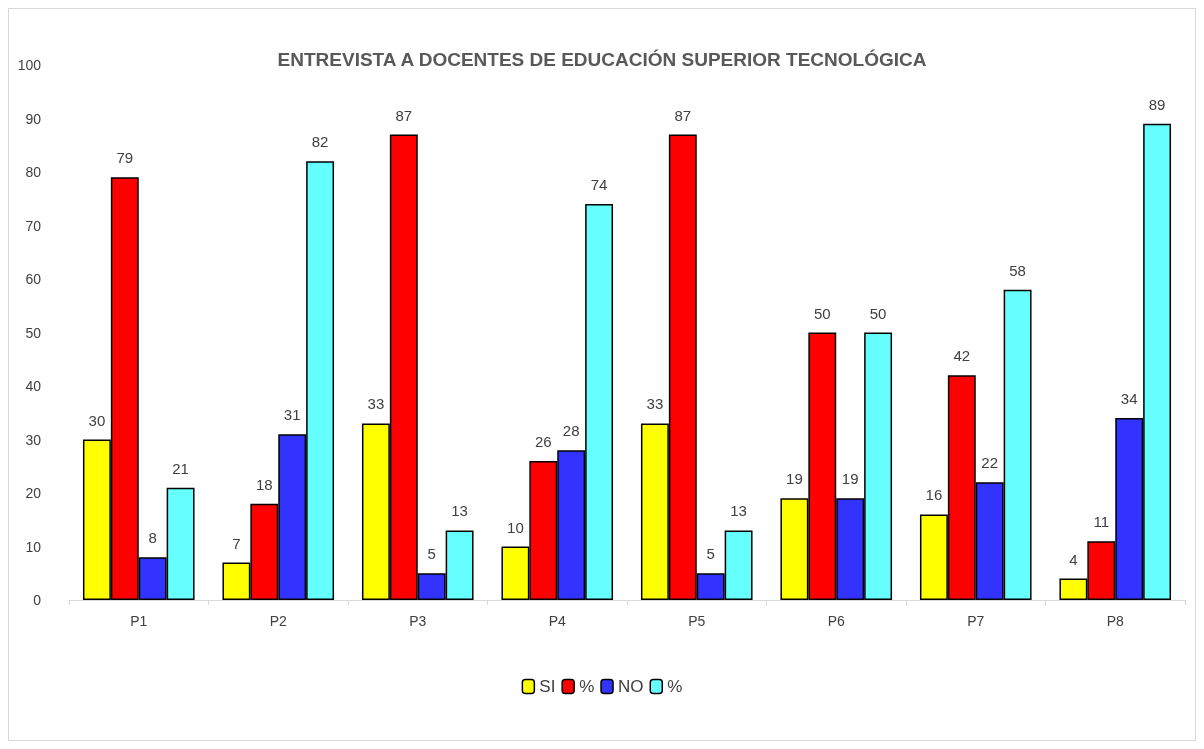 This screenshot has width=1204, height=749. I want to click on data-label: 82, so click(320, 142).